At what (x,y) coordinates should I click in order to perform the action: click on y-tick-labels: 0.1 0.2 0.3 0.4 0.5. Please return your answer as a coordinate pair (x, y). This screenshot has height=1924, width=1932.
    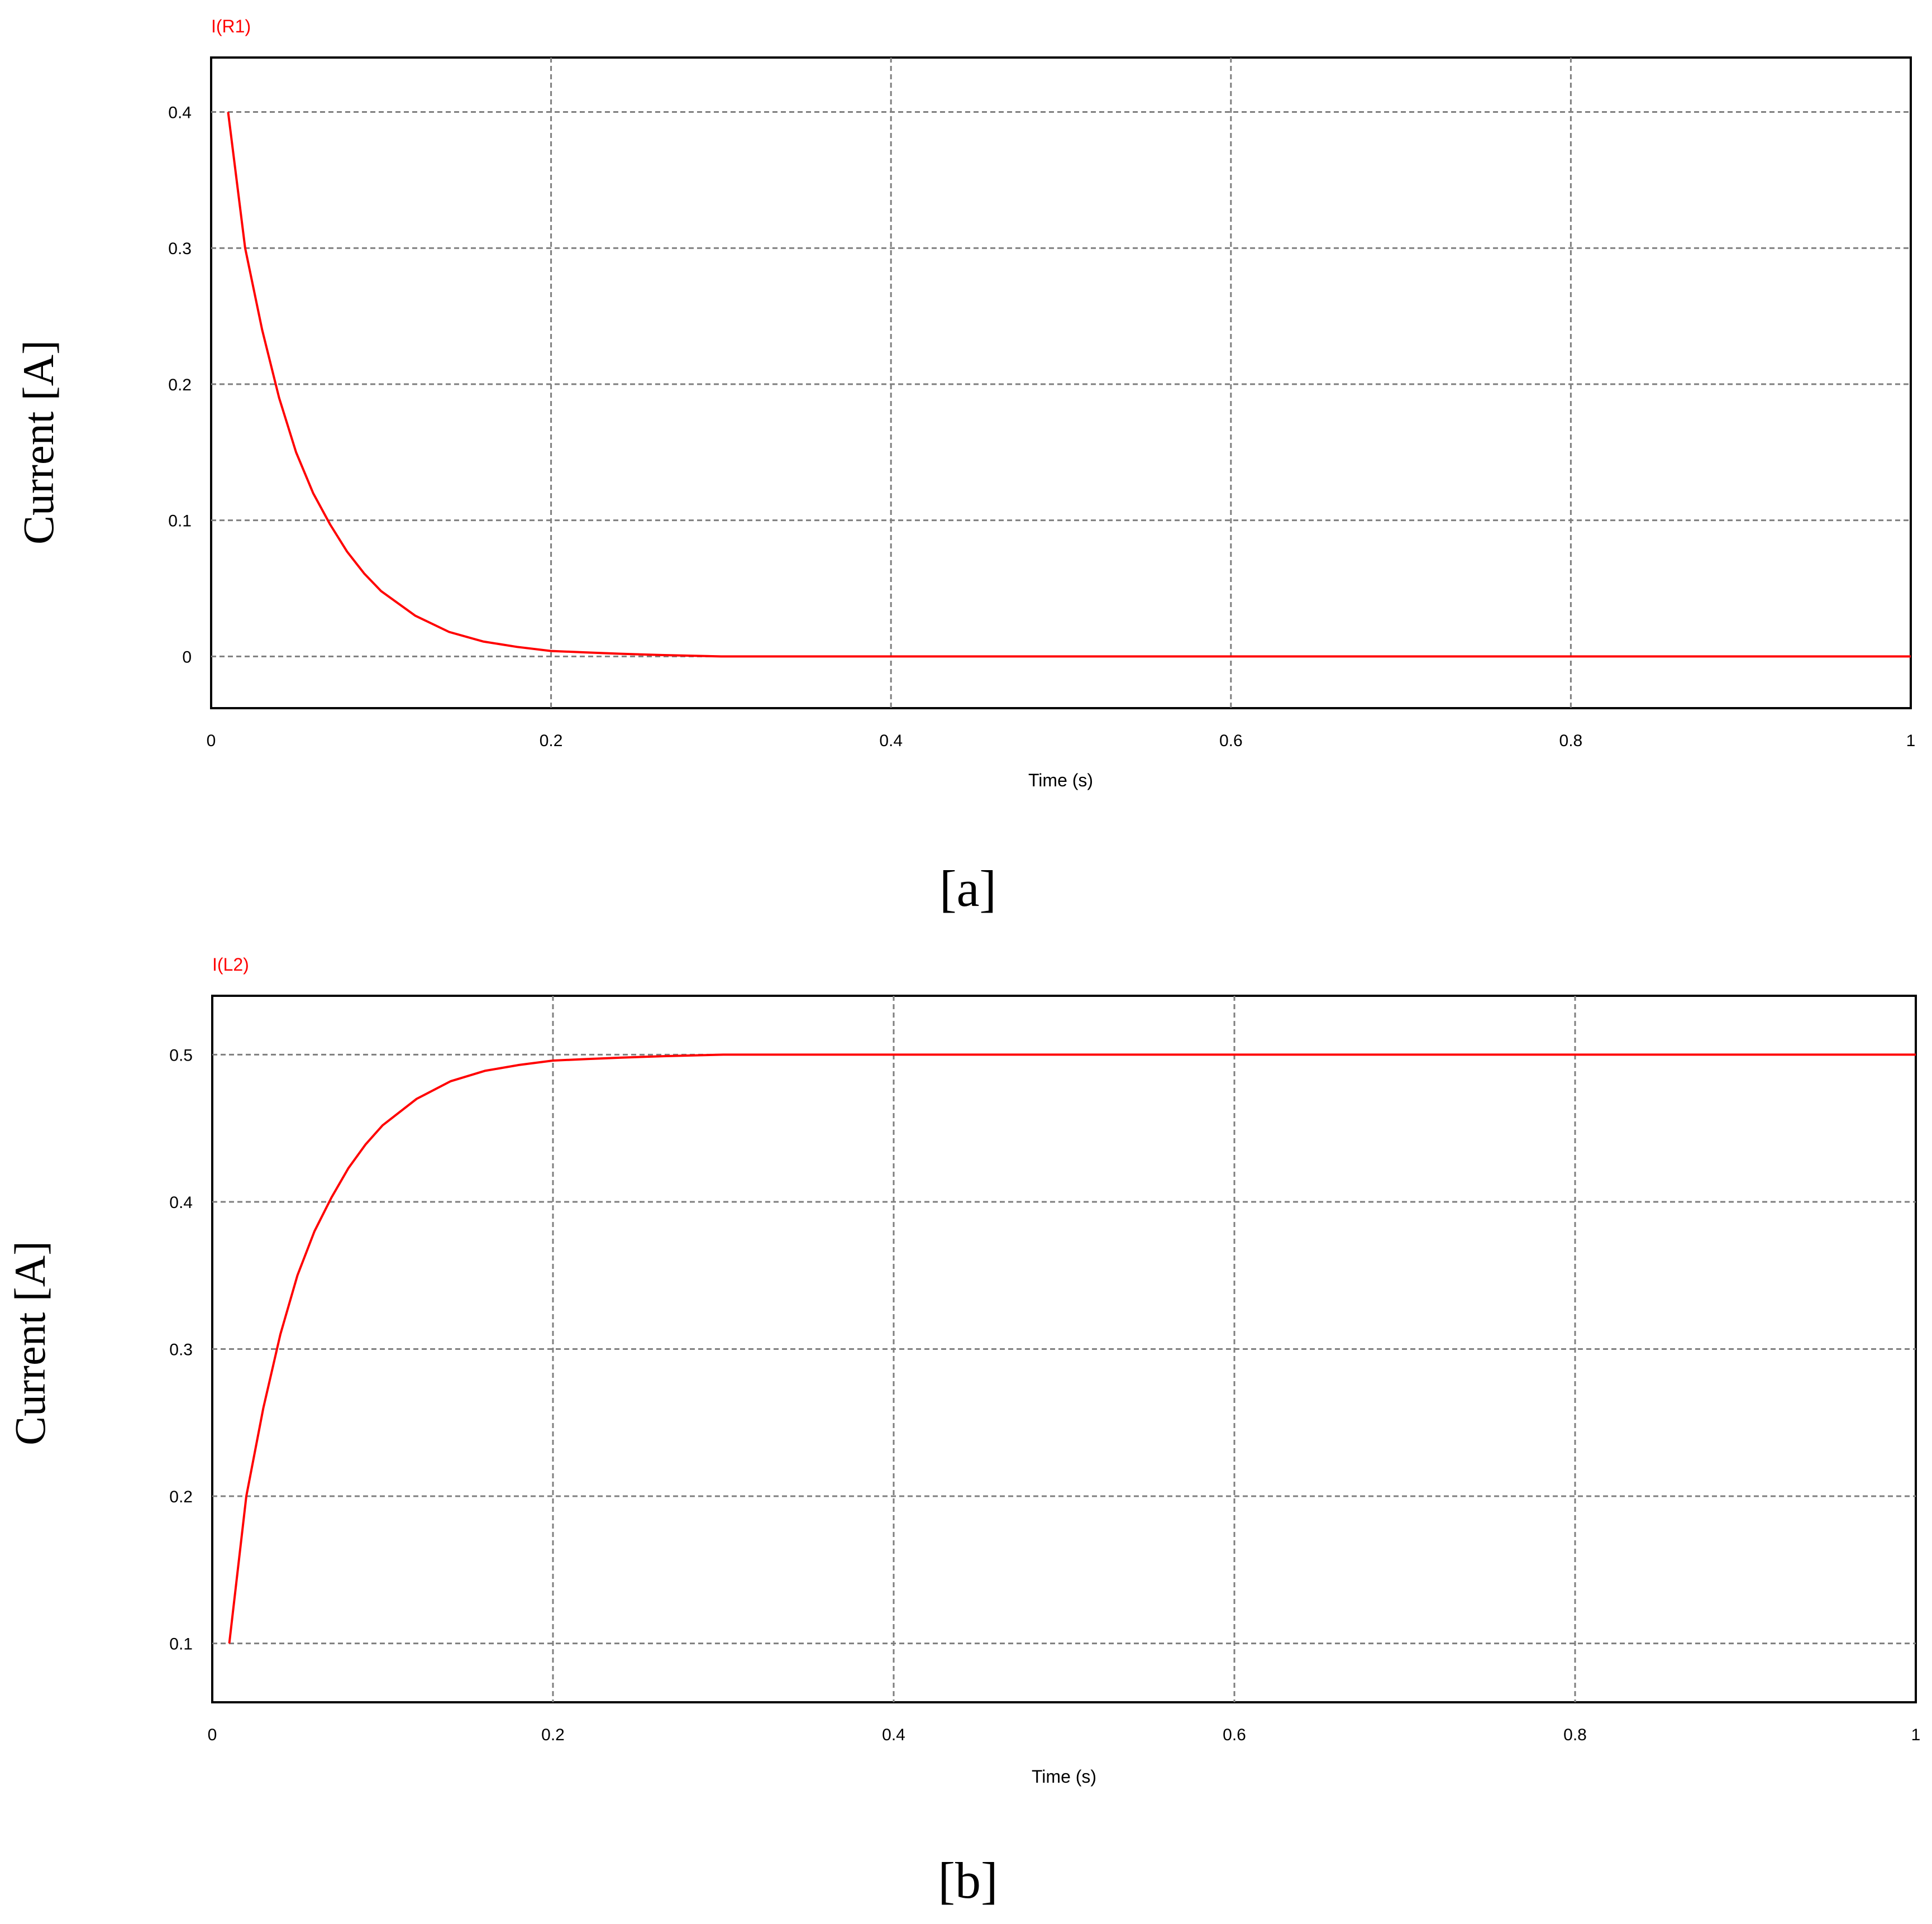
    Looking at the image, I should click on (181, 1349).